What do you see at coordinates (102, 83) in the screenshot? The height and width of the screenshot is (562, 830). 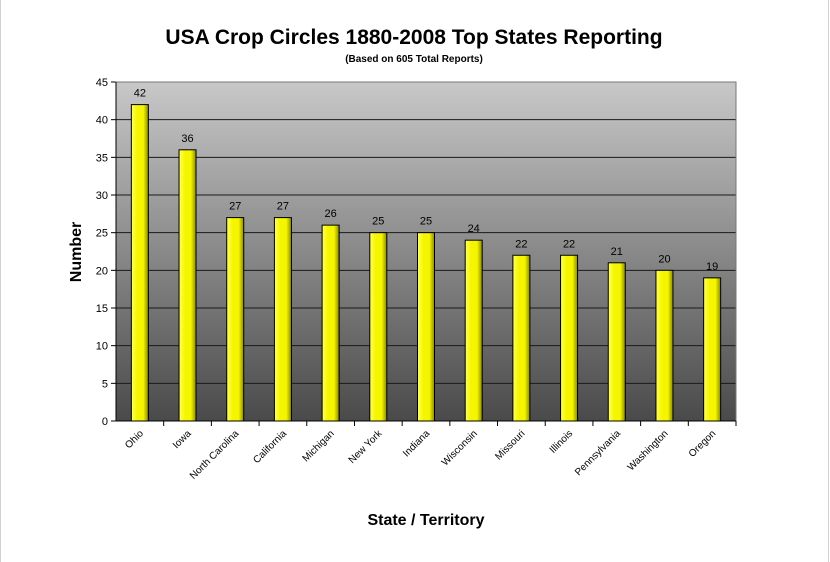 I see `y-tick-label: 45` at bounding box center [102, 83].